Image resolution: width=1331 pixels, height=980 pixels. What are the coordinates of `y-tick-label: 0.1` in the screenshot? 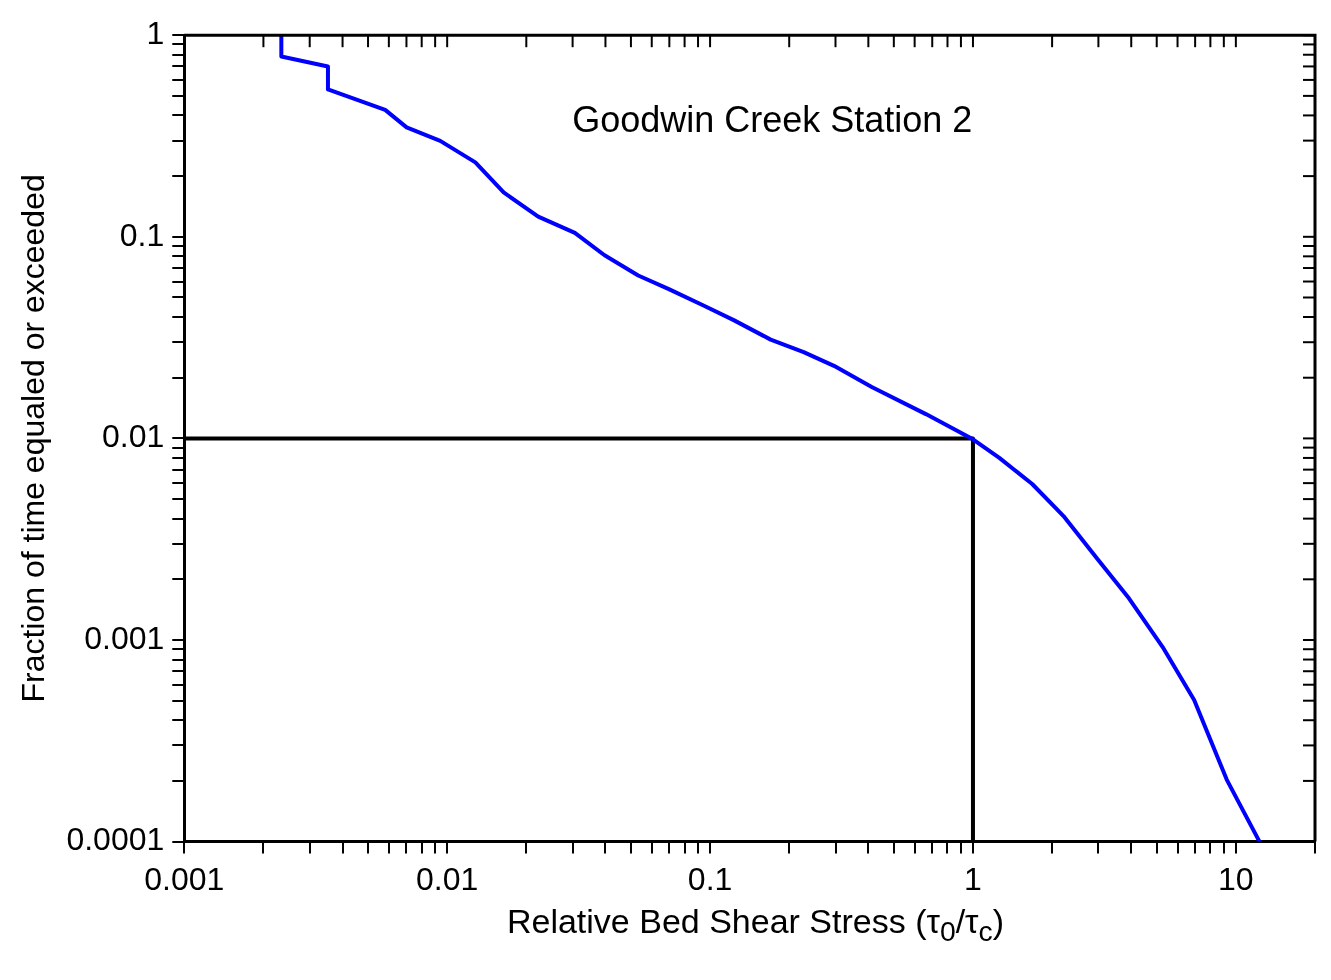 It's located at (142, 234).